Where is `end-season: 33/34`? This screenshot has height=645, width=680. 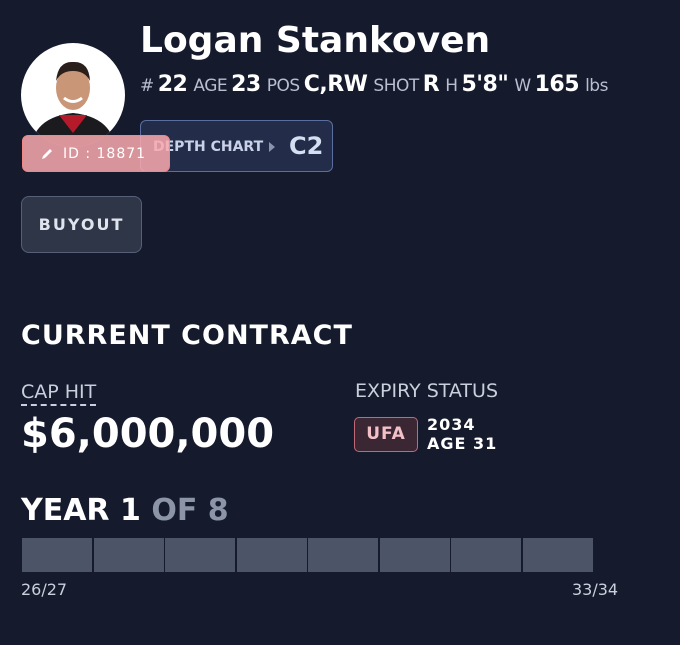
end-season: 33/34 is located at coordinates (595, 589).